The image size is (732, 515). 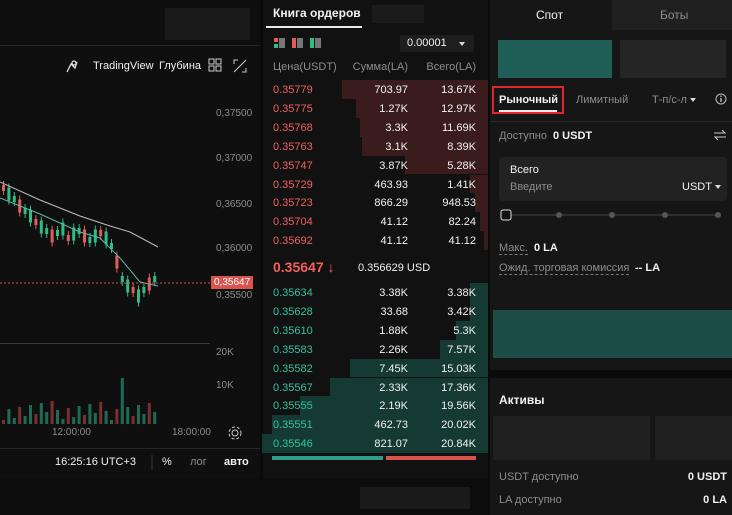 What do you see at coordinates (391, 444) in the screenshot?
I see `amount: 821.07` at bounding box center [391, 444].